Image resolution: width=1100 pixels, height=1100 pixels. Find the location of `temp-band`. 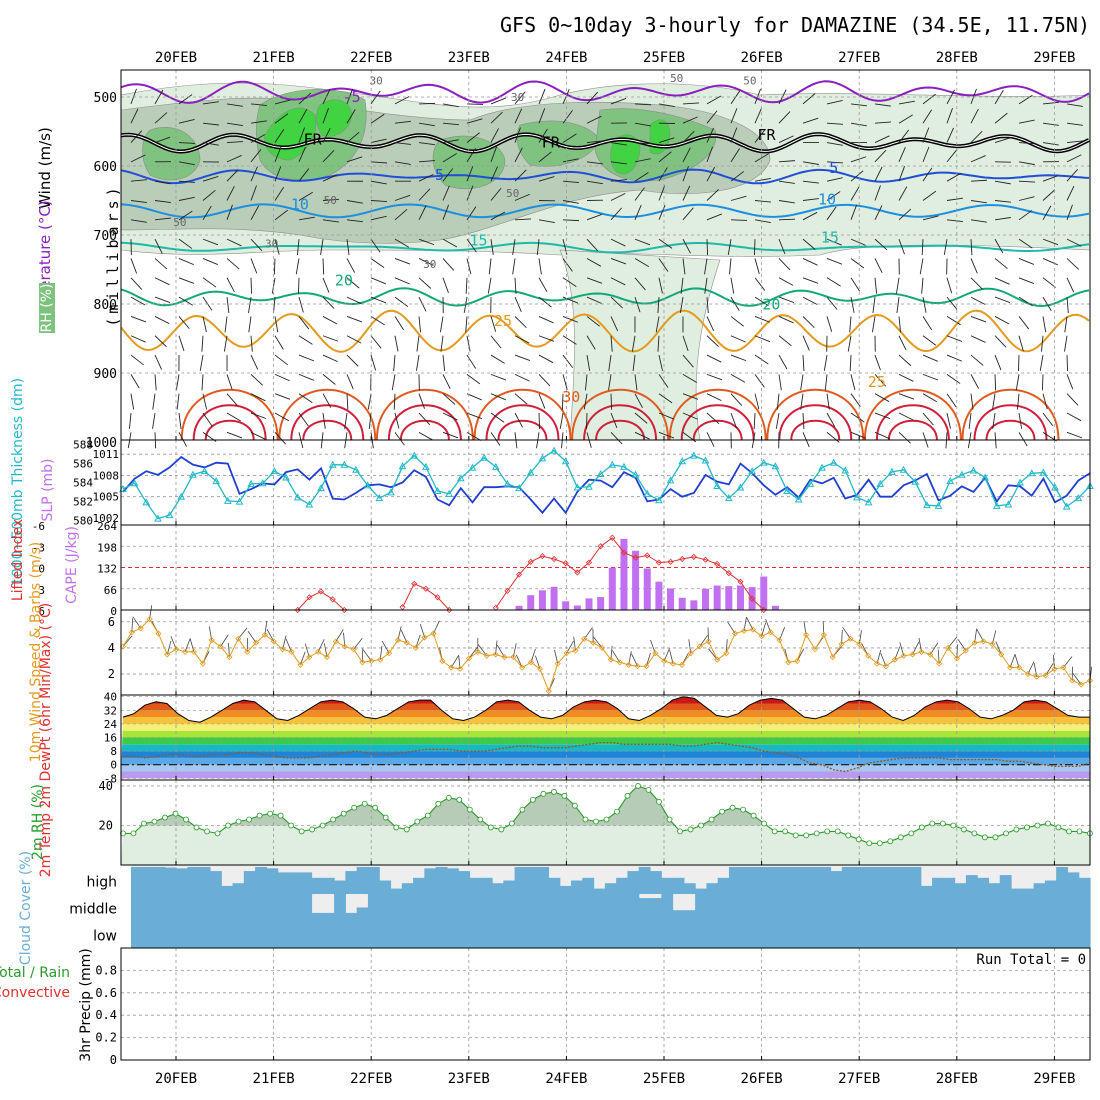

temp-band is located at coordinates (605, 768).